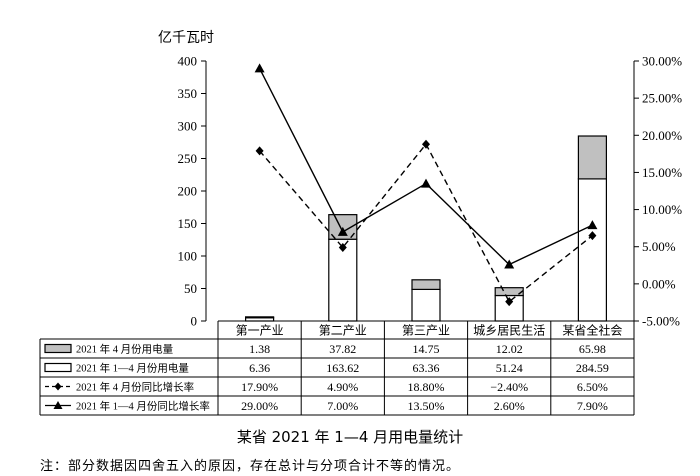 This screenshot has width=700, height=476. Describe the element at coordinates (250, 466) in the screenshot. I see `footnote: 注：部分数据因四舍五入的原因，存在总计与分项合计不等的情况。` at that location.